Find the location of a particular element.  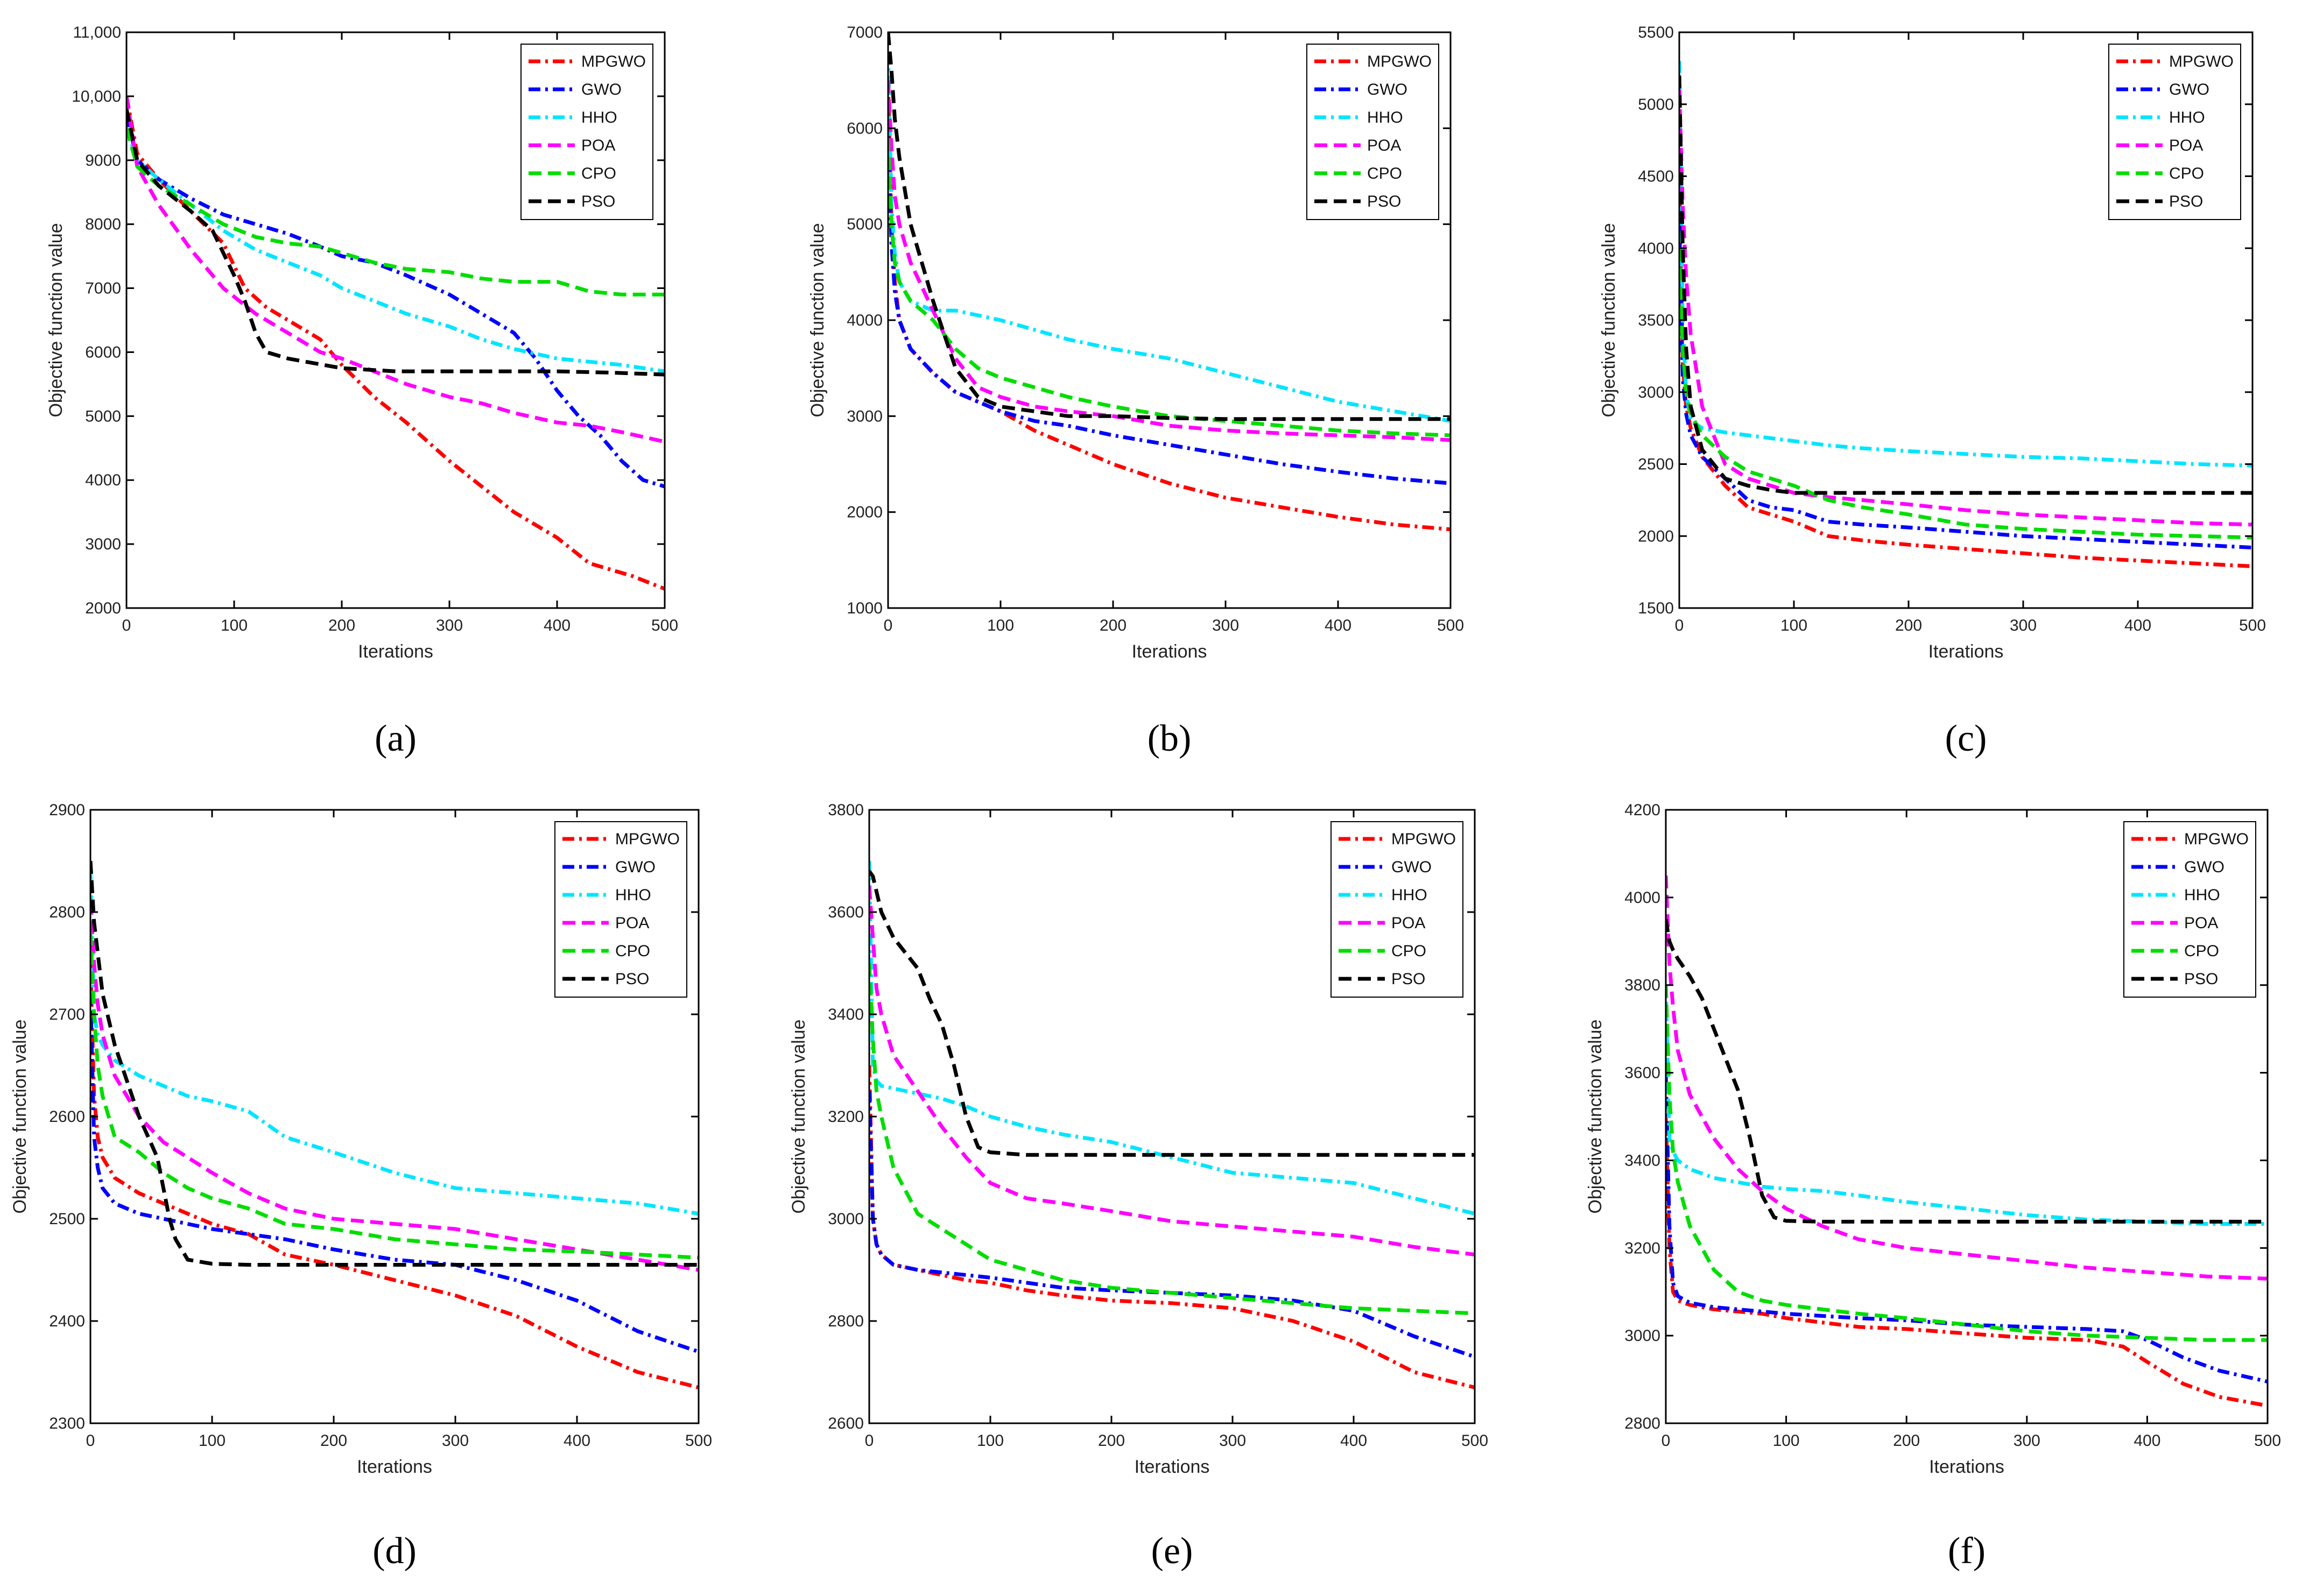

chart-f-series-mpgwo is located at coordinates (1967, 1262).